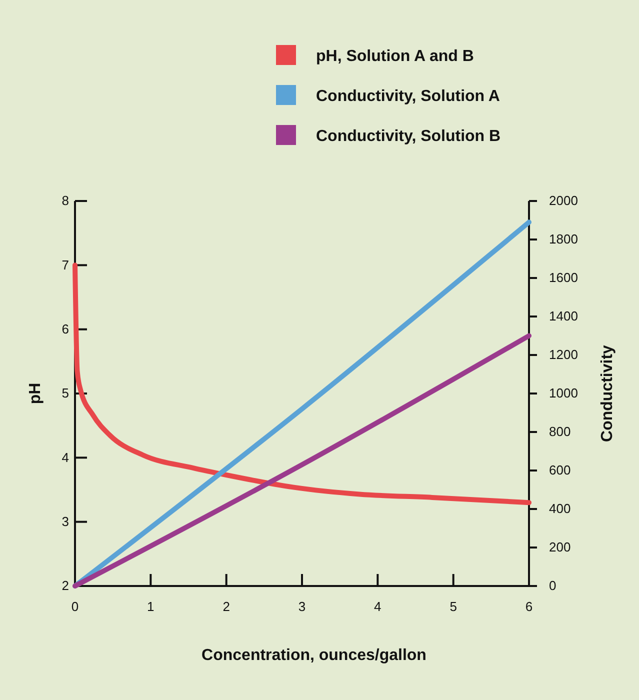 The height and width of the screenshot is (700, 639). What do you see at coordinates (560, 432) in the screenshot?
I see `y2-tick-label: 800` at bounding box center [560, 432].